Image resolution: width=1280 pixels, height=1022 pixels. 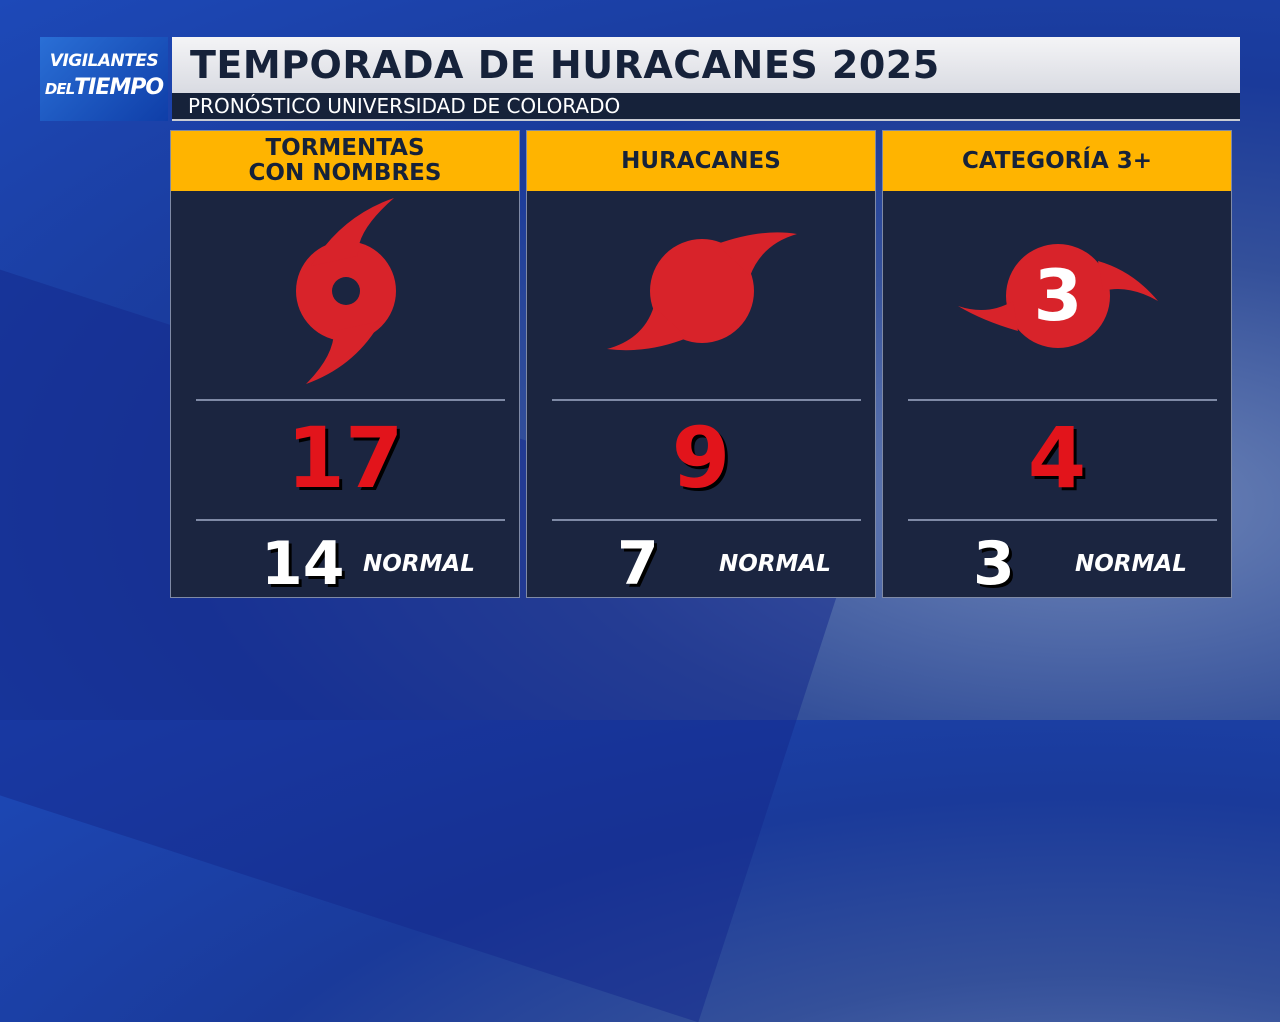 What do you see at coordinates (404, 106) in the screenshot?
I see `subtitle: PRONÓSTICO UNIVERSIDAD DE COLORADO` at bounding box center [404, 106].